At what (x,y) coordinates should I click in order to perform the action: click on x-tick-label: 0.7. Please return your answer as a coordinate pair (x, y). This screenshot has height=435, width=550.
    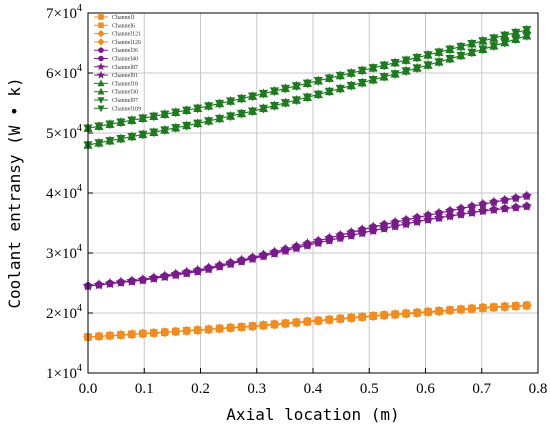
    Looking at the image, I should click on (481, 389).